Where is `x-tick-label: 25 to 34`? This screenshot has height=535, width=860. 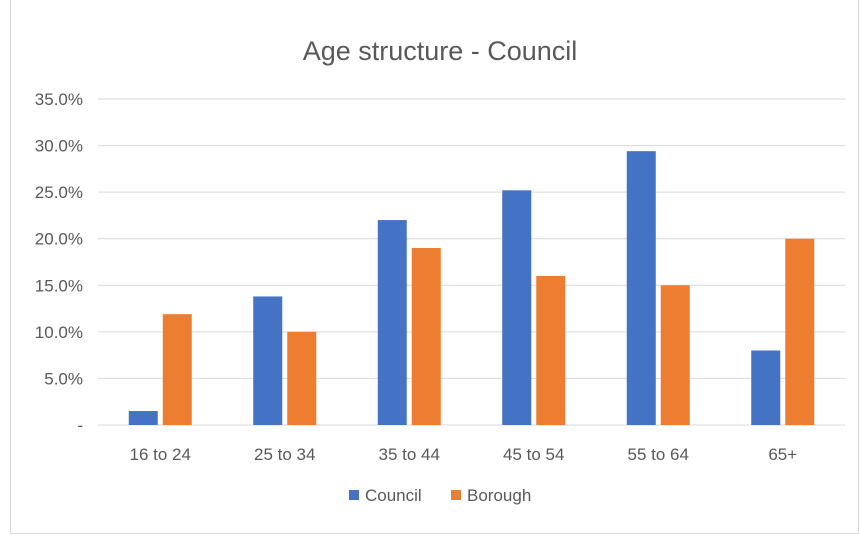 x-tick-label: 25 to 34 is located at coordinates (284, 454).